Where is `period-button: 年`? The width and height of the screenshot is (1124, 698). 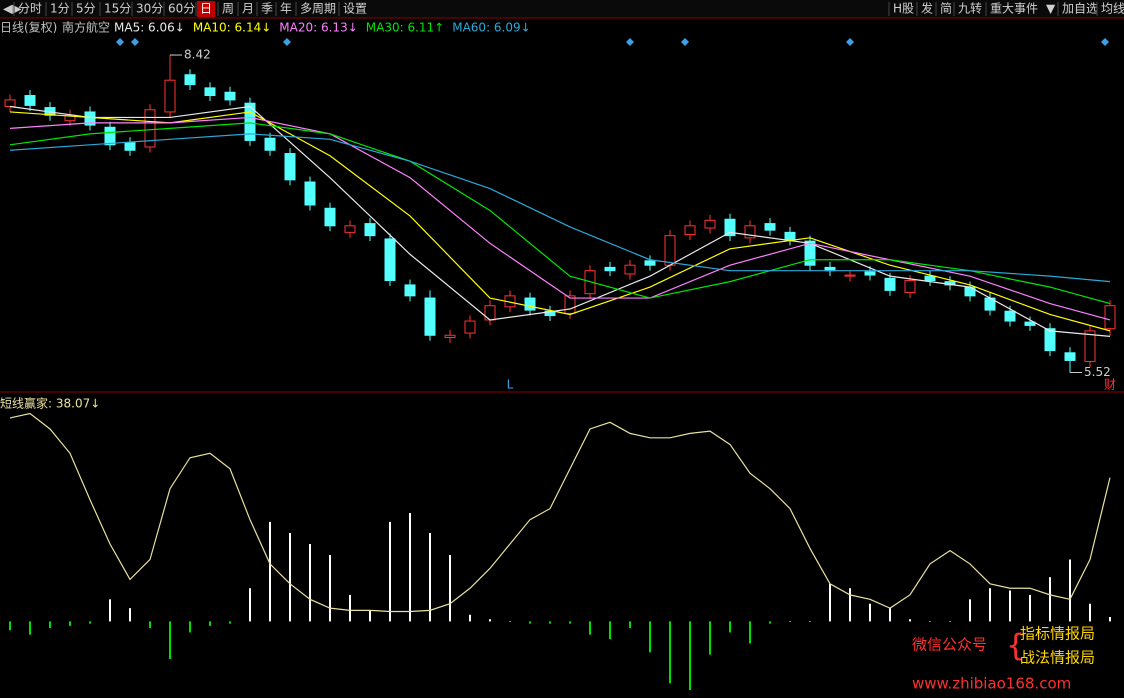 period-button: 年 is located at coordinates (286, 9).